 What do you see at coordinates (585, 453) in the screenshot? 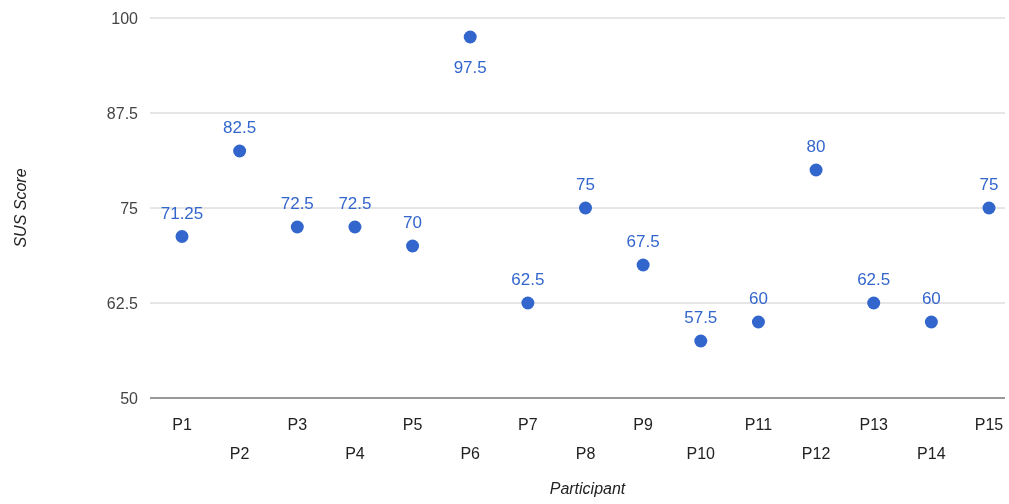
I see `x-tick-label: P8` at bounding box center [585, 453].